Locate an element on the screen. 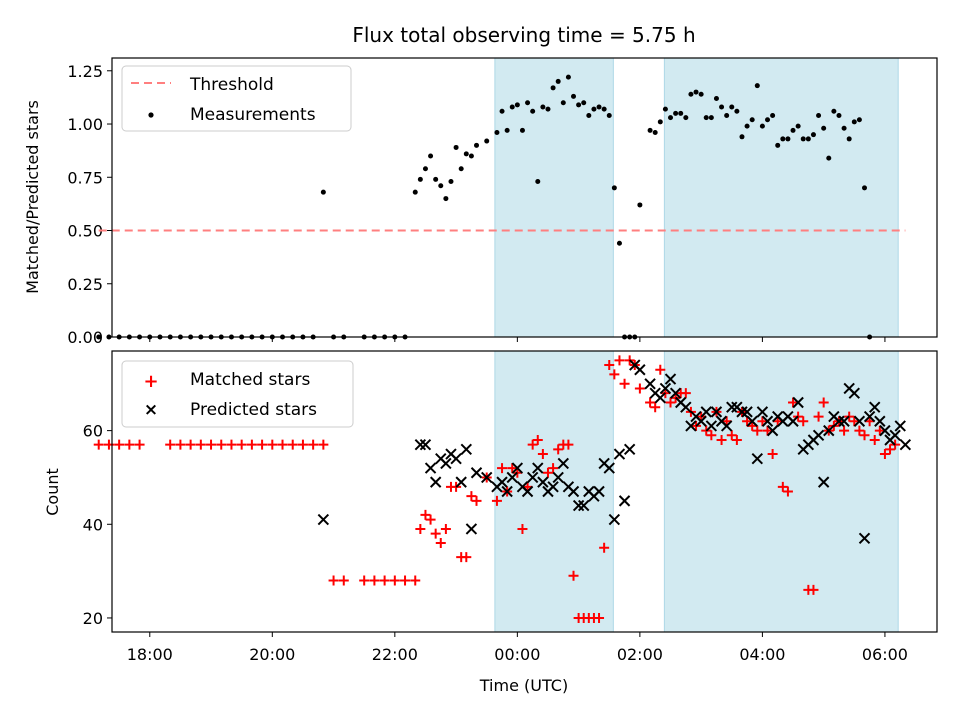 The height and width of the screenshot is (720, 960). top-legend-box is located at coordinates (236, 98).